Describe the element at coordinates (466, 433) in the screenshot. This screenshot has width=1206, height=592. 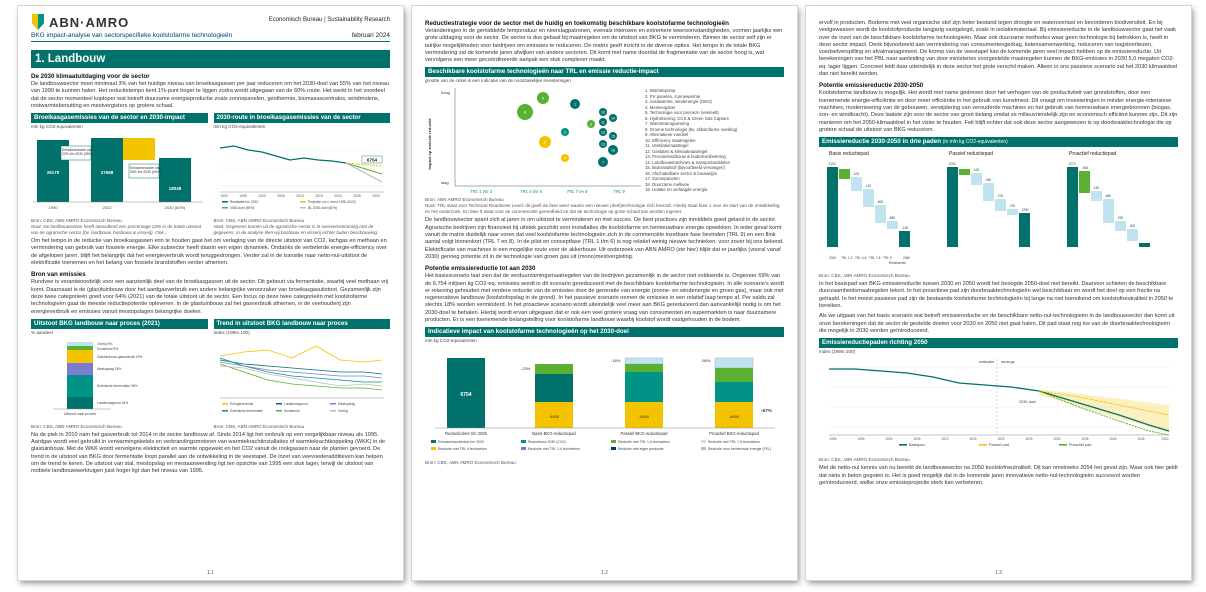
I see `svg-text: Reductiedoel t/m 2030` at that location.